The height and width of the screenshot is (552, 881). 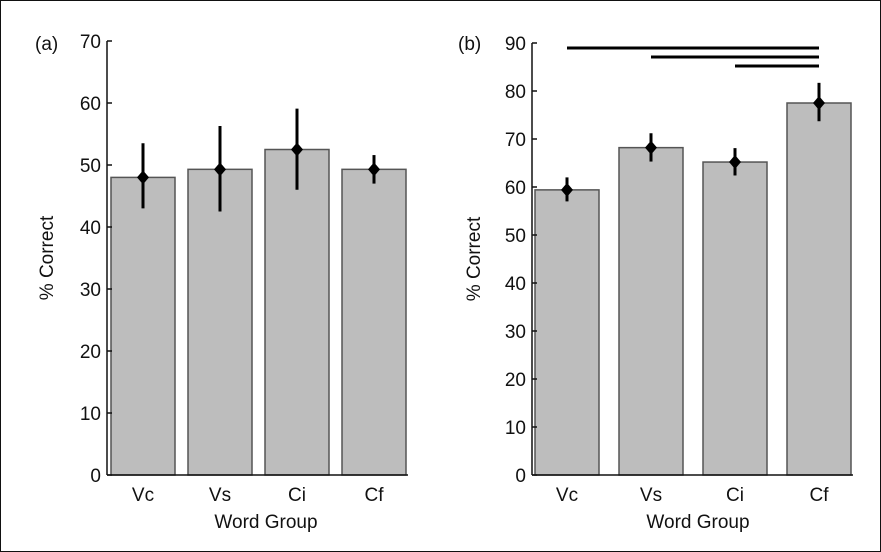 I want to click on y-tick-label: 80, so click(x=515, y=92).